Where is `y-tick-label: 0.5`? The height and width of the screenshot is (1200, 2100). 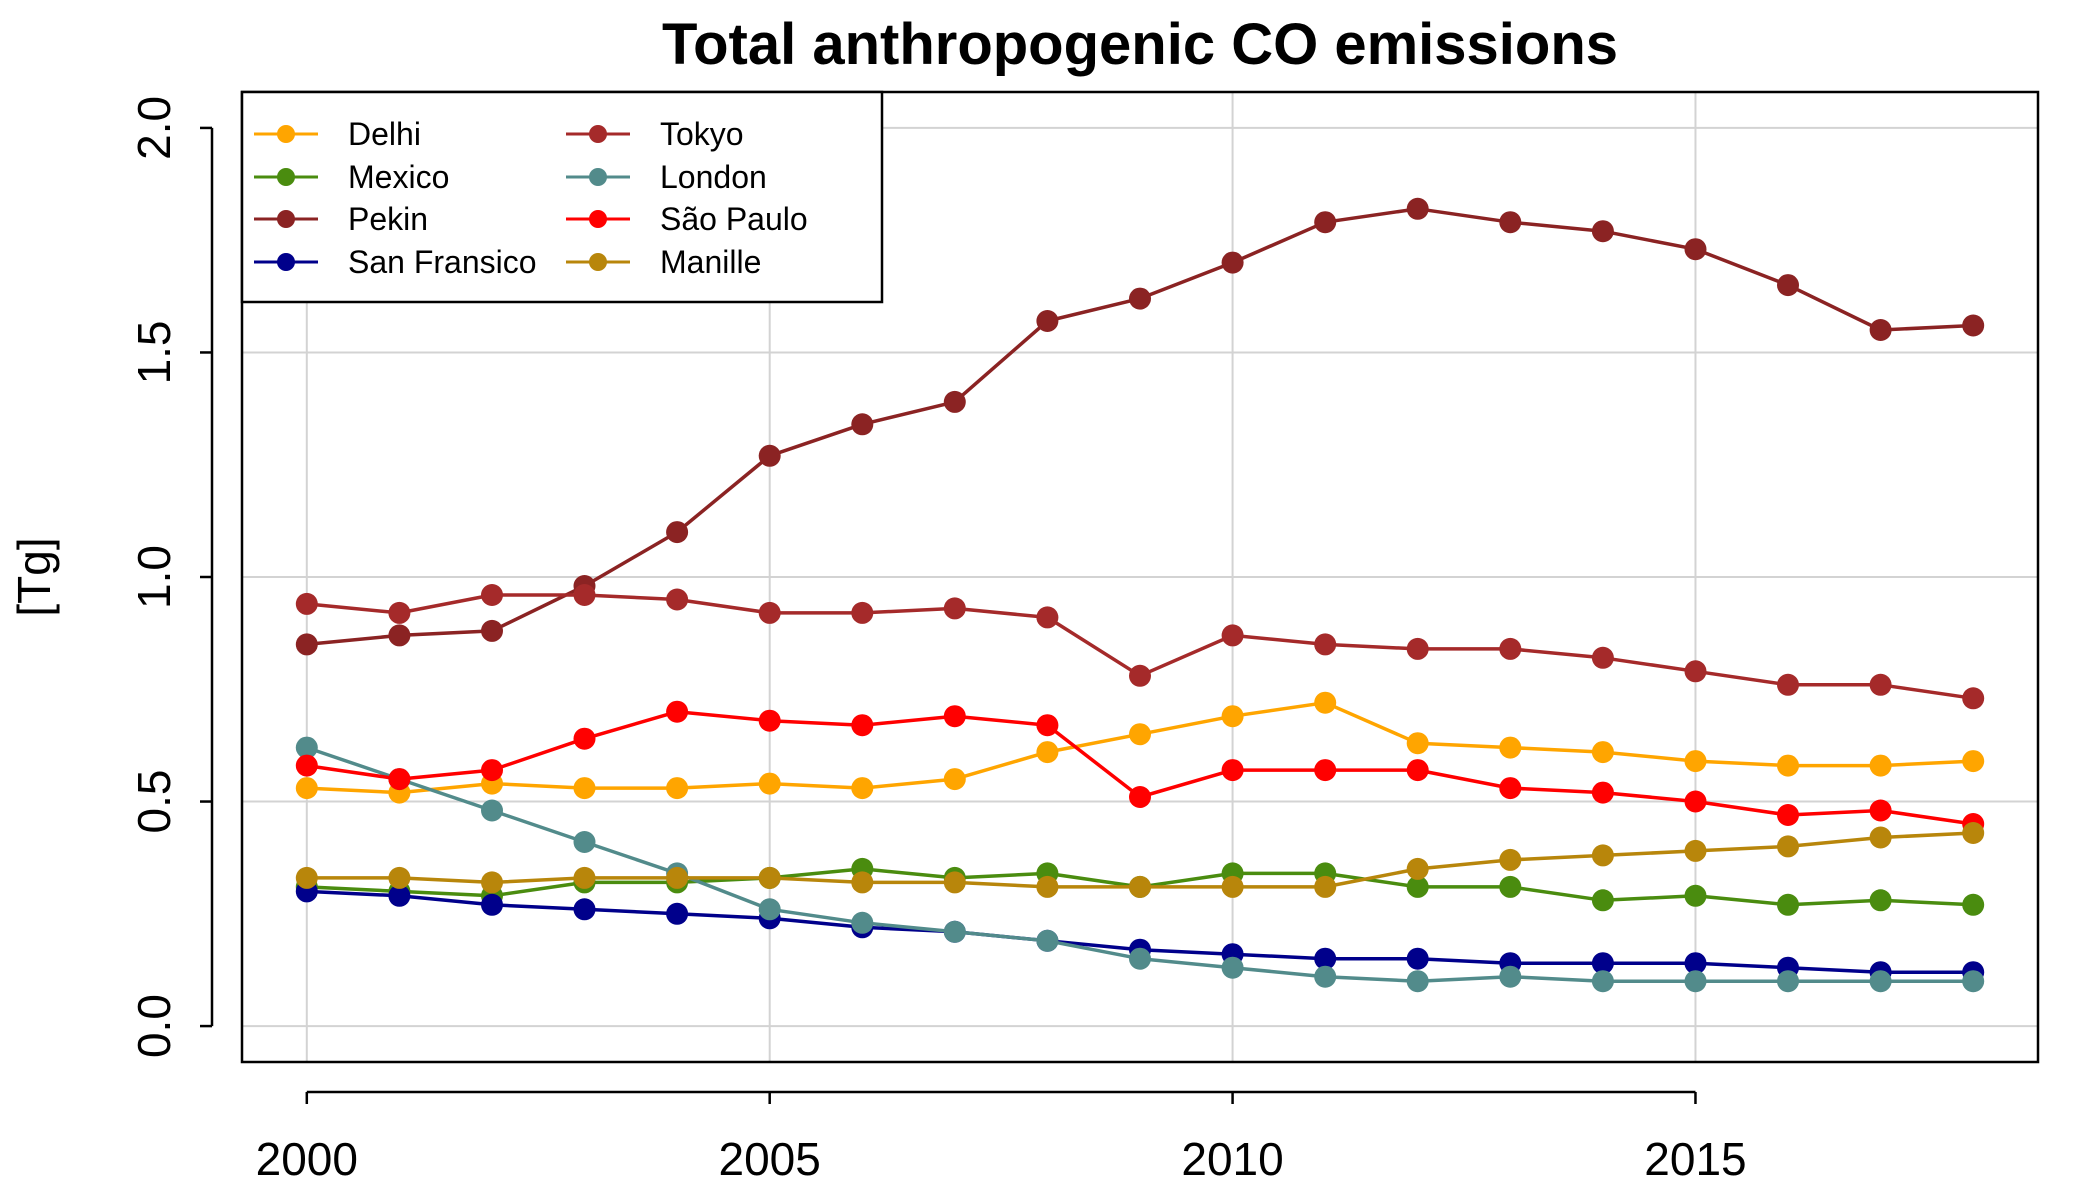 y-tick-label: 0.5 is located at coordinates (154, 802).